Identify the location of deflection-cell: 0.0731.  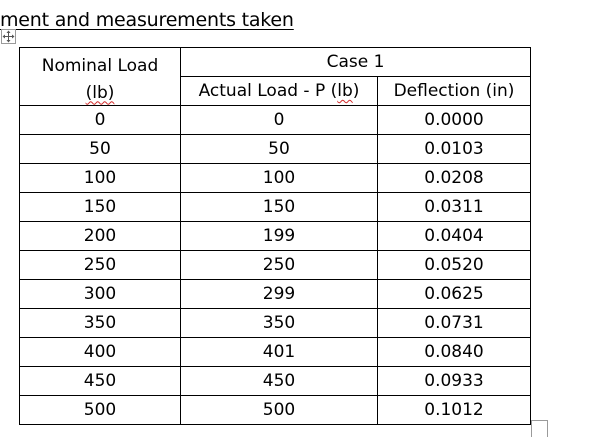
(454, 323).